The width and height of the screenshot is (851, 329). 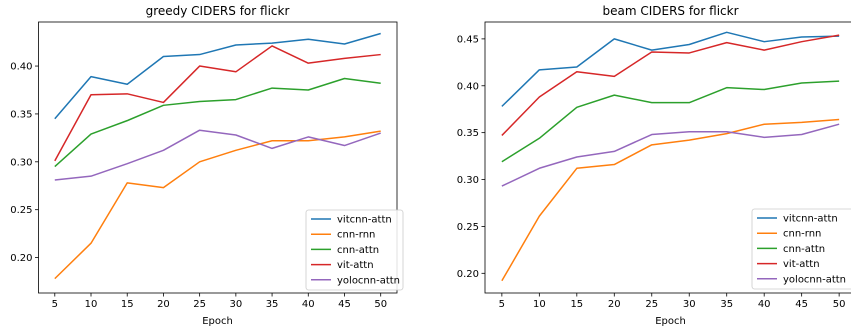 What do you see at coordinates (468, 39) in the screenshot?
I see `y-tick-label: 0.45` at bounding box center [468, 39].